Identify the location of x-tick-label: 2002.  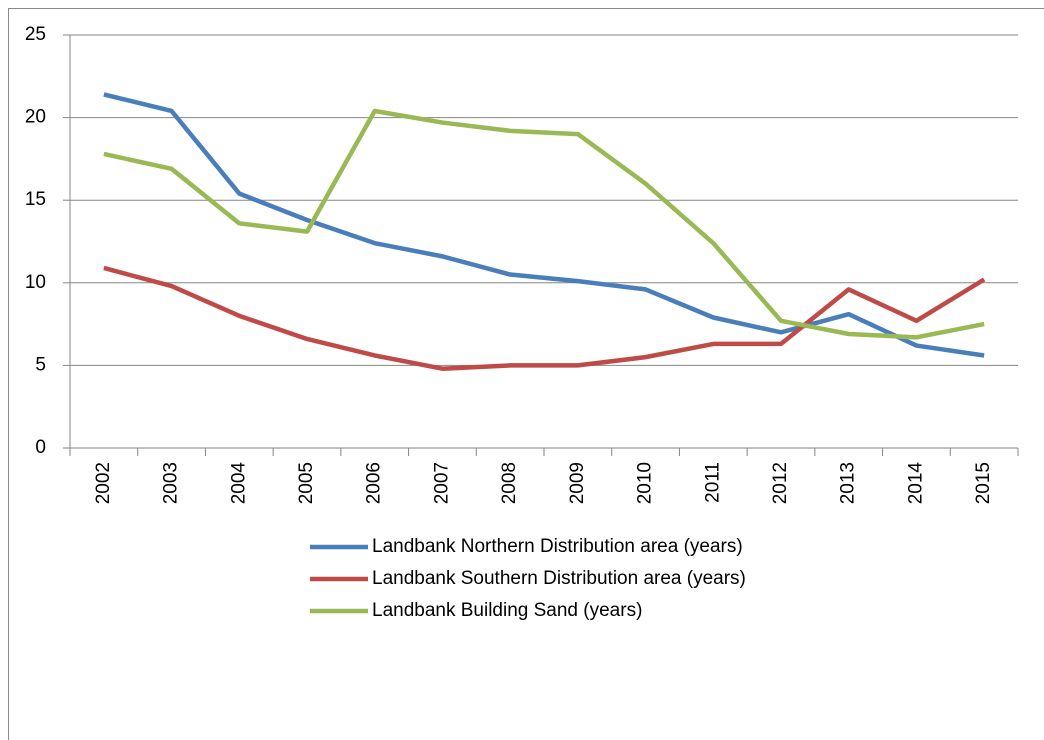
(103, 483).